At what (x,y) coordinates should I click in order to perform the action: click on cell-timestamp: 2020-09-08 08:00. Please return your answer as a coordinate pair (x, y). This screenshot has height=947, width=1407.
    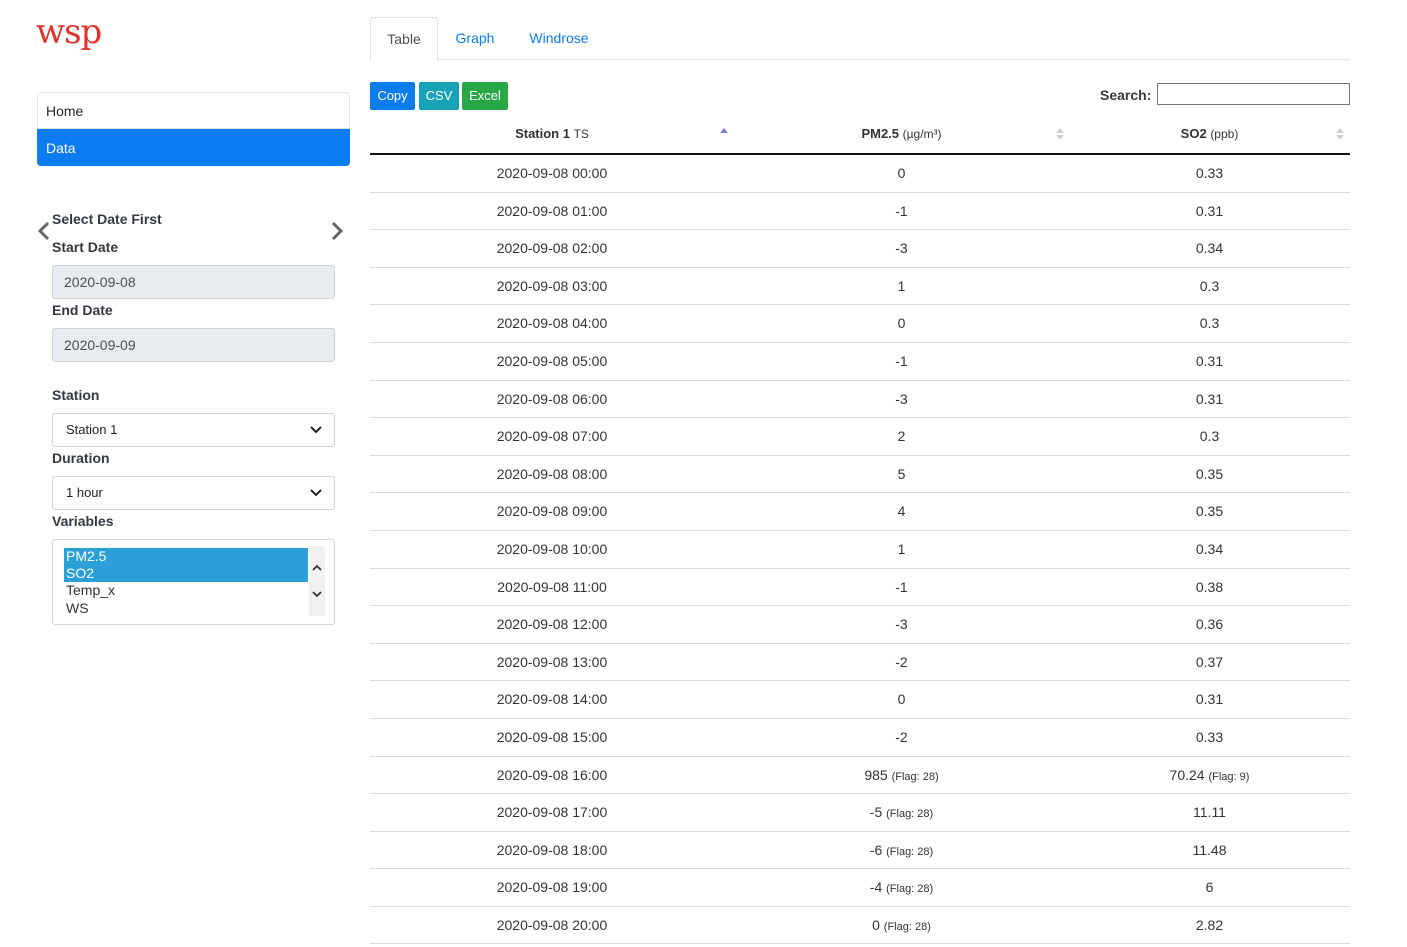
    Looking at the image, I should click on (552, 473).